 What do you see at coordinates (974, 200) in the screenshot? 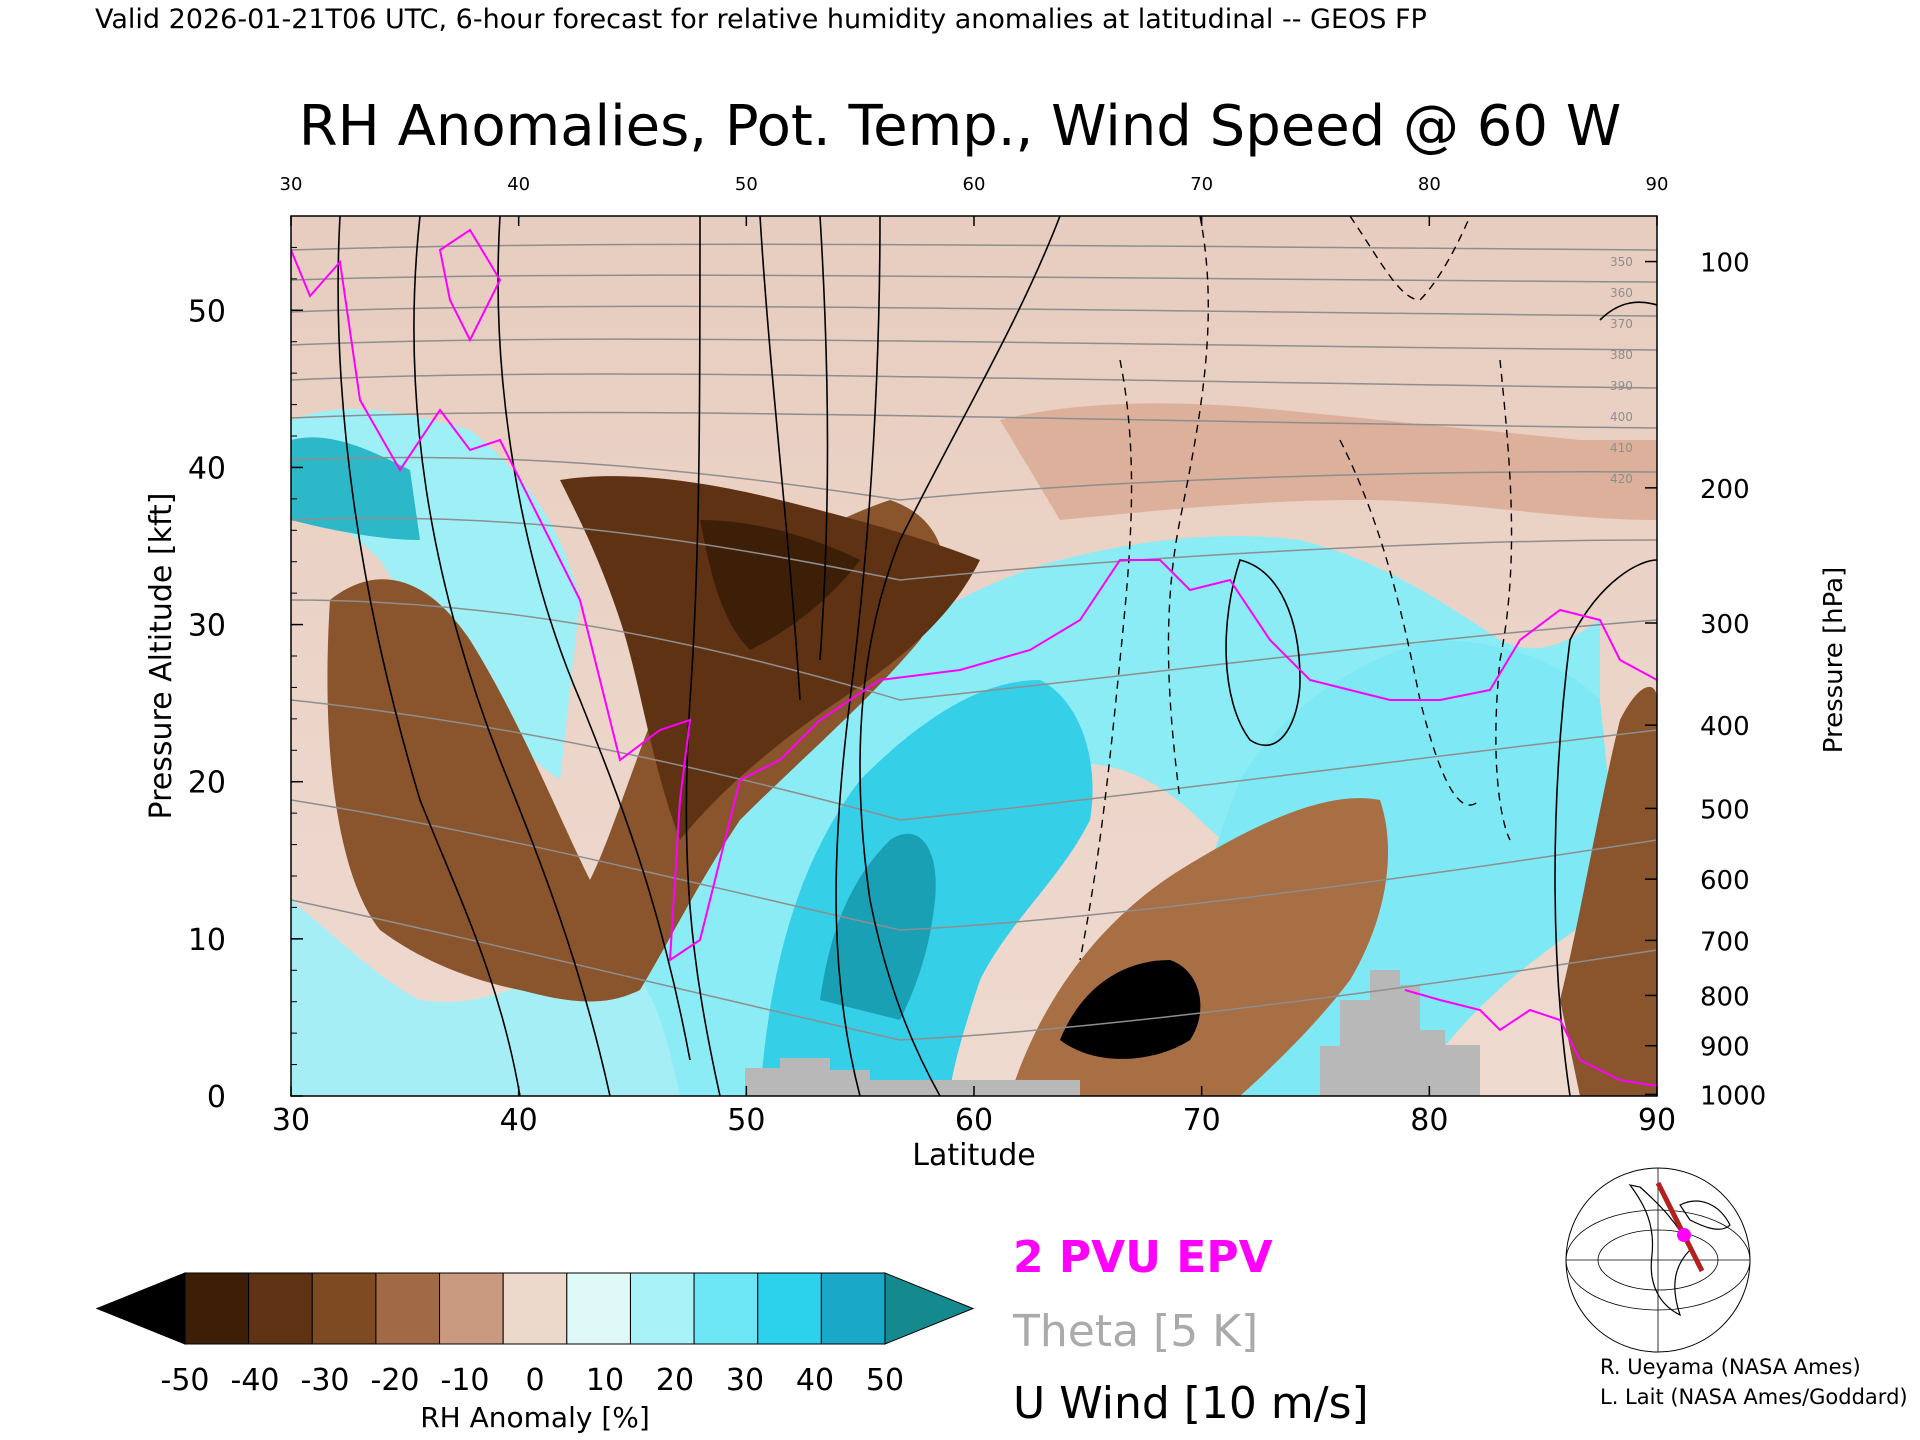
I see `x-axis-top: 30 40 50 60 70 80 90` at bounding box center [974, 200].